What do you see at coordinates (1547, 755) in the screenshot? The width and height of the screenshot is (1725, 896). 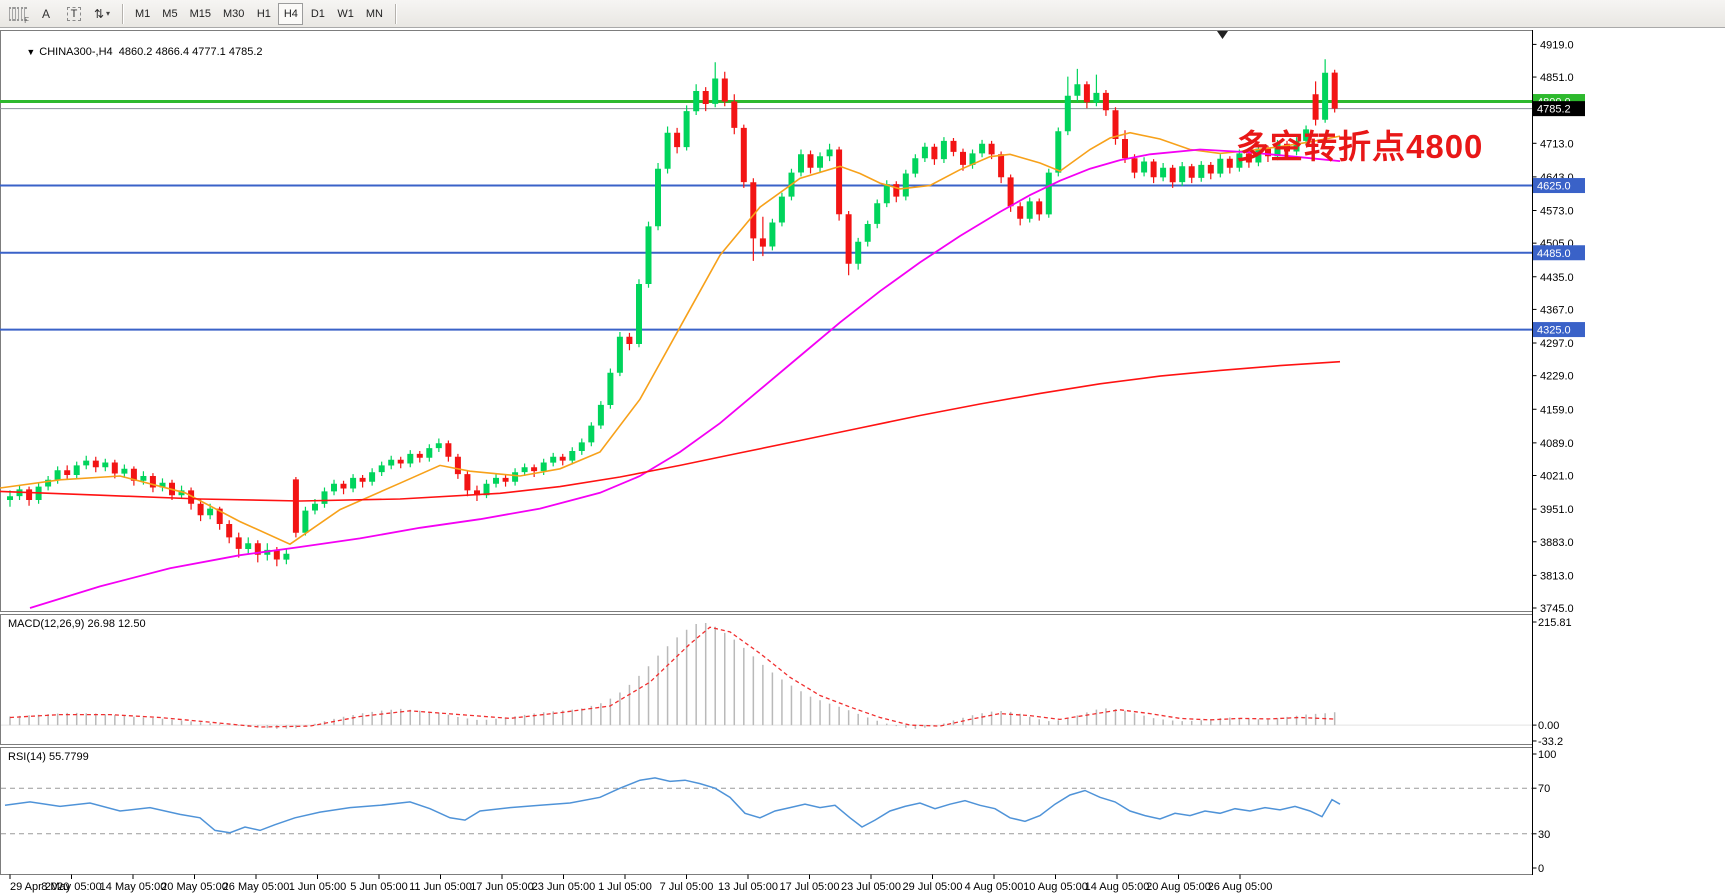 I see `rsi-tick-label: 100` at bounding box center [1547, 755].